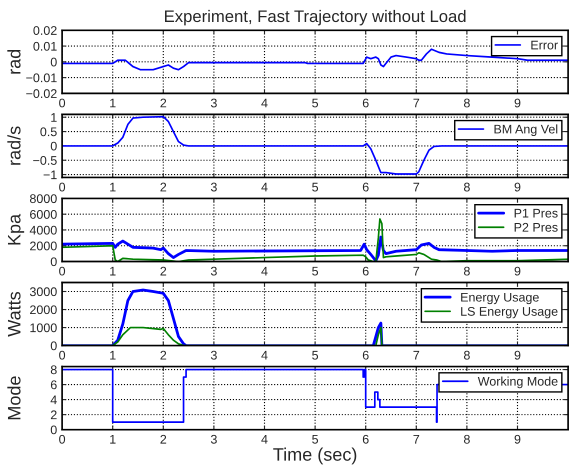 The width and height of the screenshot is (575, 466). Describe the element at coordinates (500, 298) in the screenshot. I see `legend-label: Energy Usage` at that location.